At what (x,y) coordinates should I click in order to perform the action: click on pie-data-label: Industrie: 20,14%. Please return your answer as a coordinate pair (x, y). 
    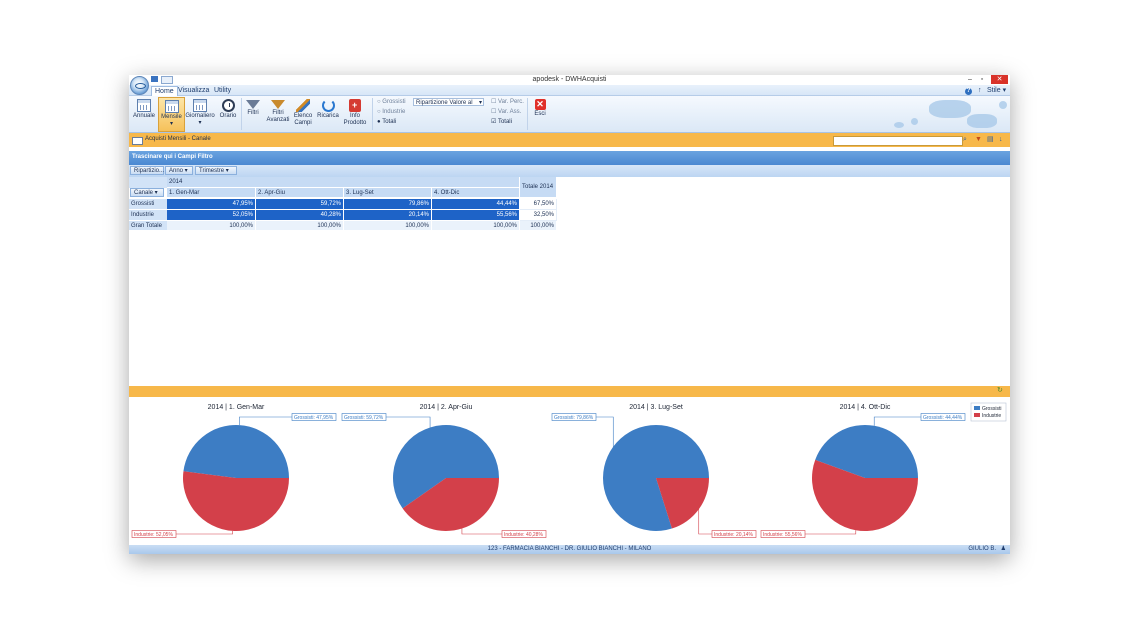
    Looking at the image, I should click on (733, 535).